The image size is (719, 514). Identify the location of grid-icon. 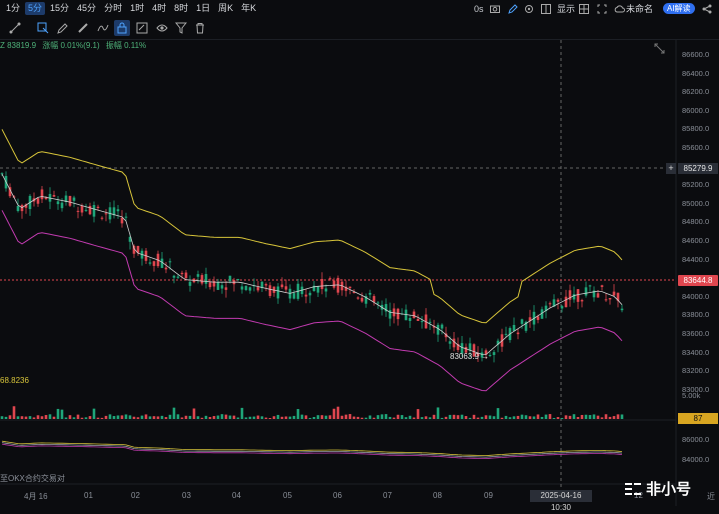
(584, 8).